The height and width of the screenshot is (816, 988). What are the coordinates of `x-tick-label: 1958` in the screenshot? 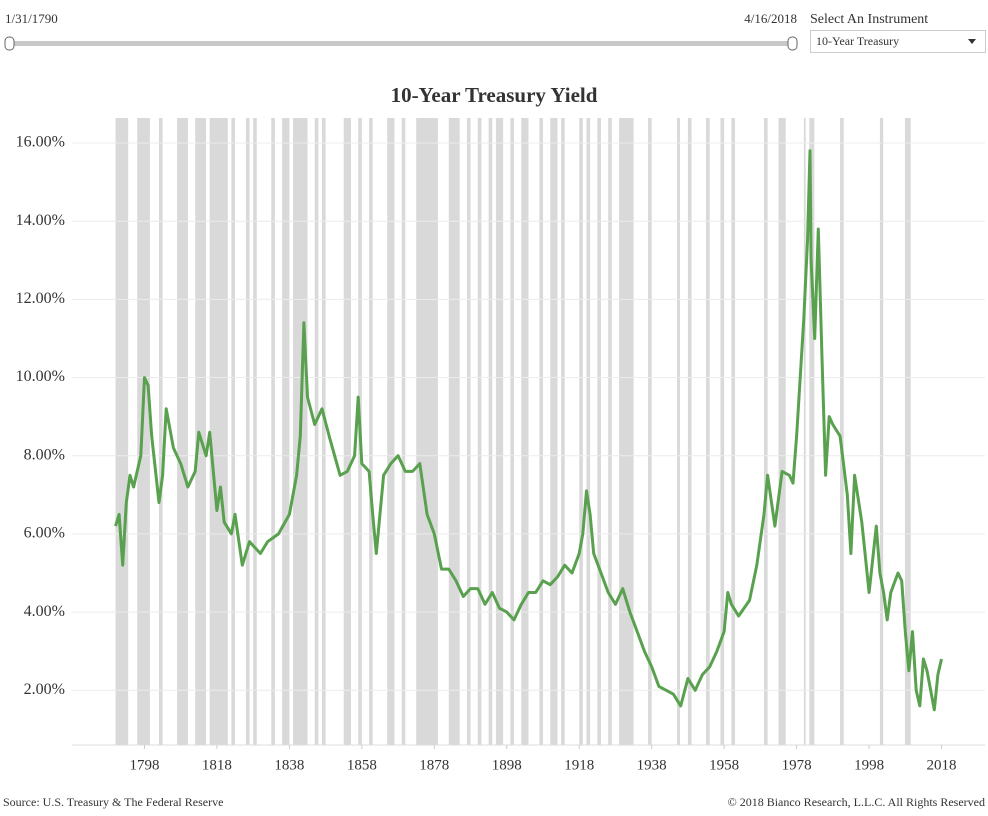 It's located at (724, 765).